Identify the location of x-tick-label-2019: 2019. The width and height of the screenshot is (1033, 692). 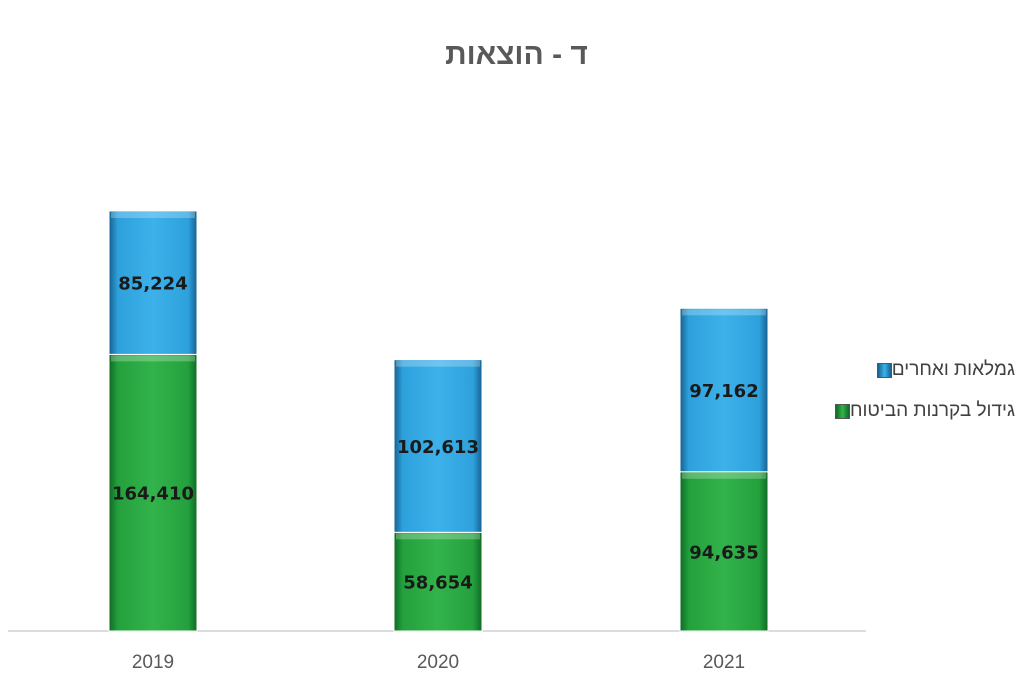
(153, 662).